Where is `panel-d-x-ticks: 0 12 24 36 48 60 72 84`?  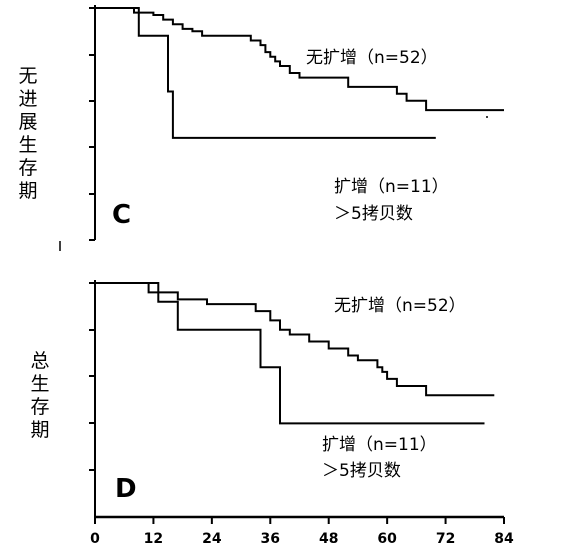
panel-d-x-ticks: 0 12 24 36 48 60 72 84 is located at coordinates (302, 532).